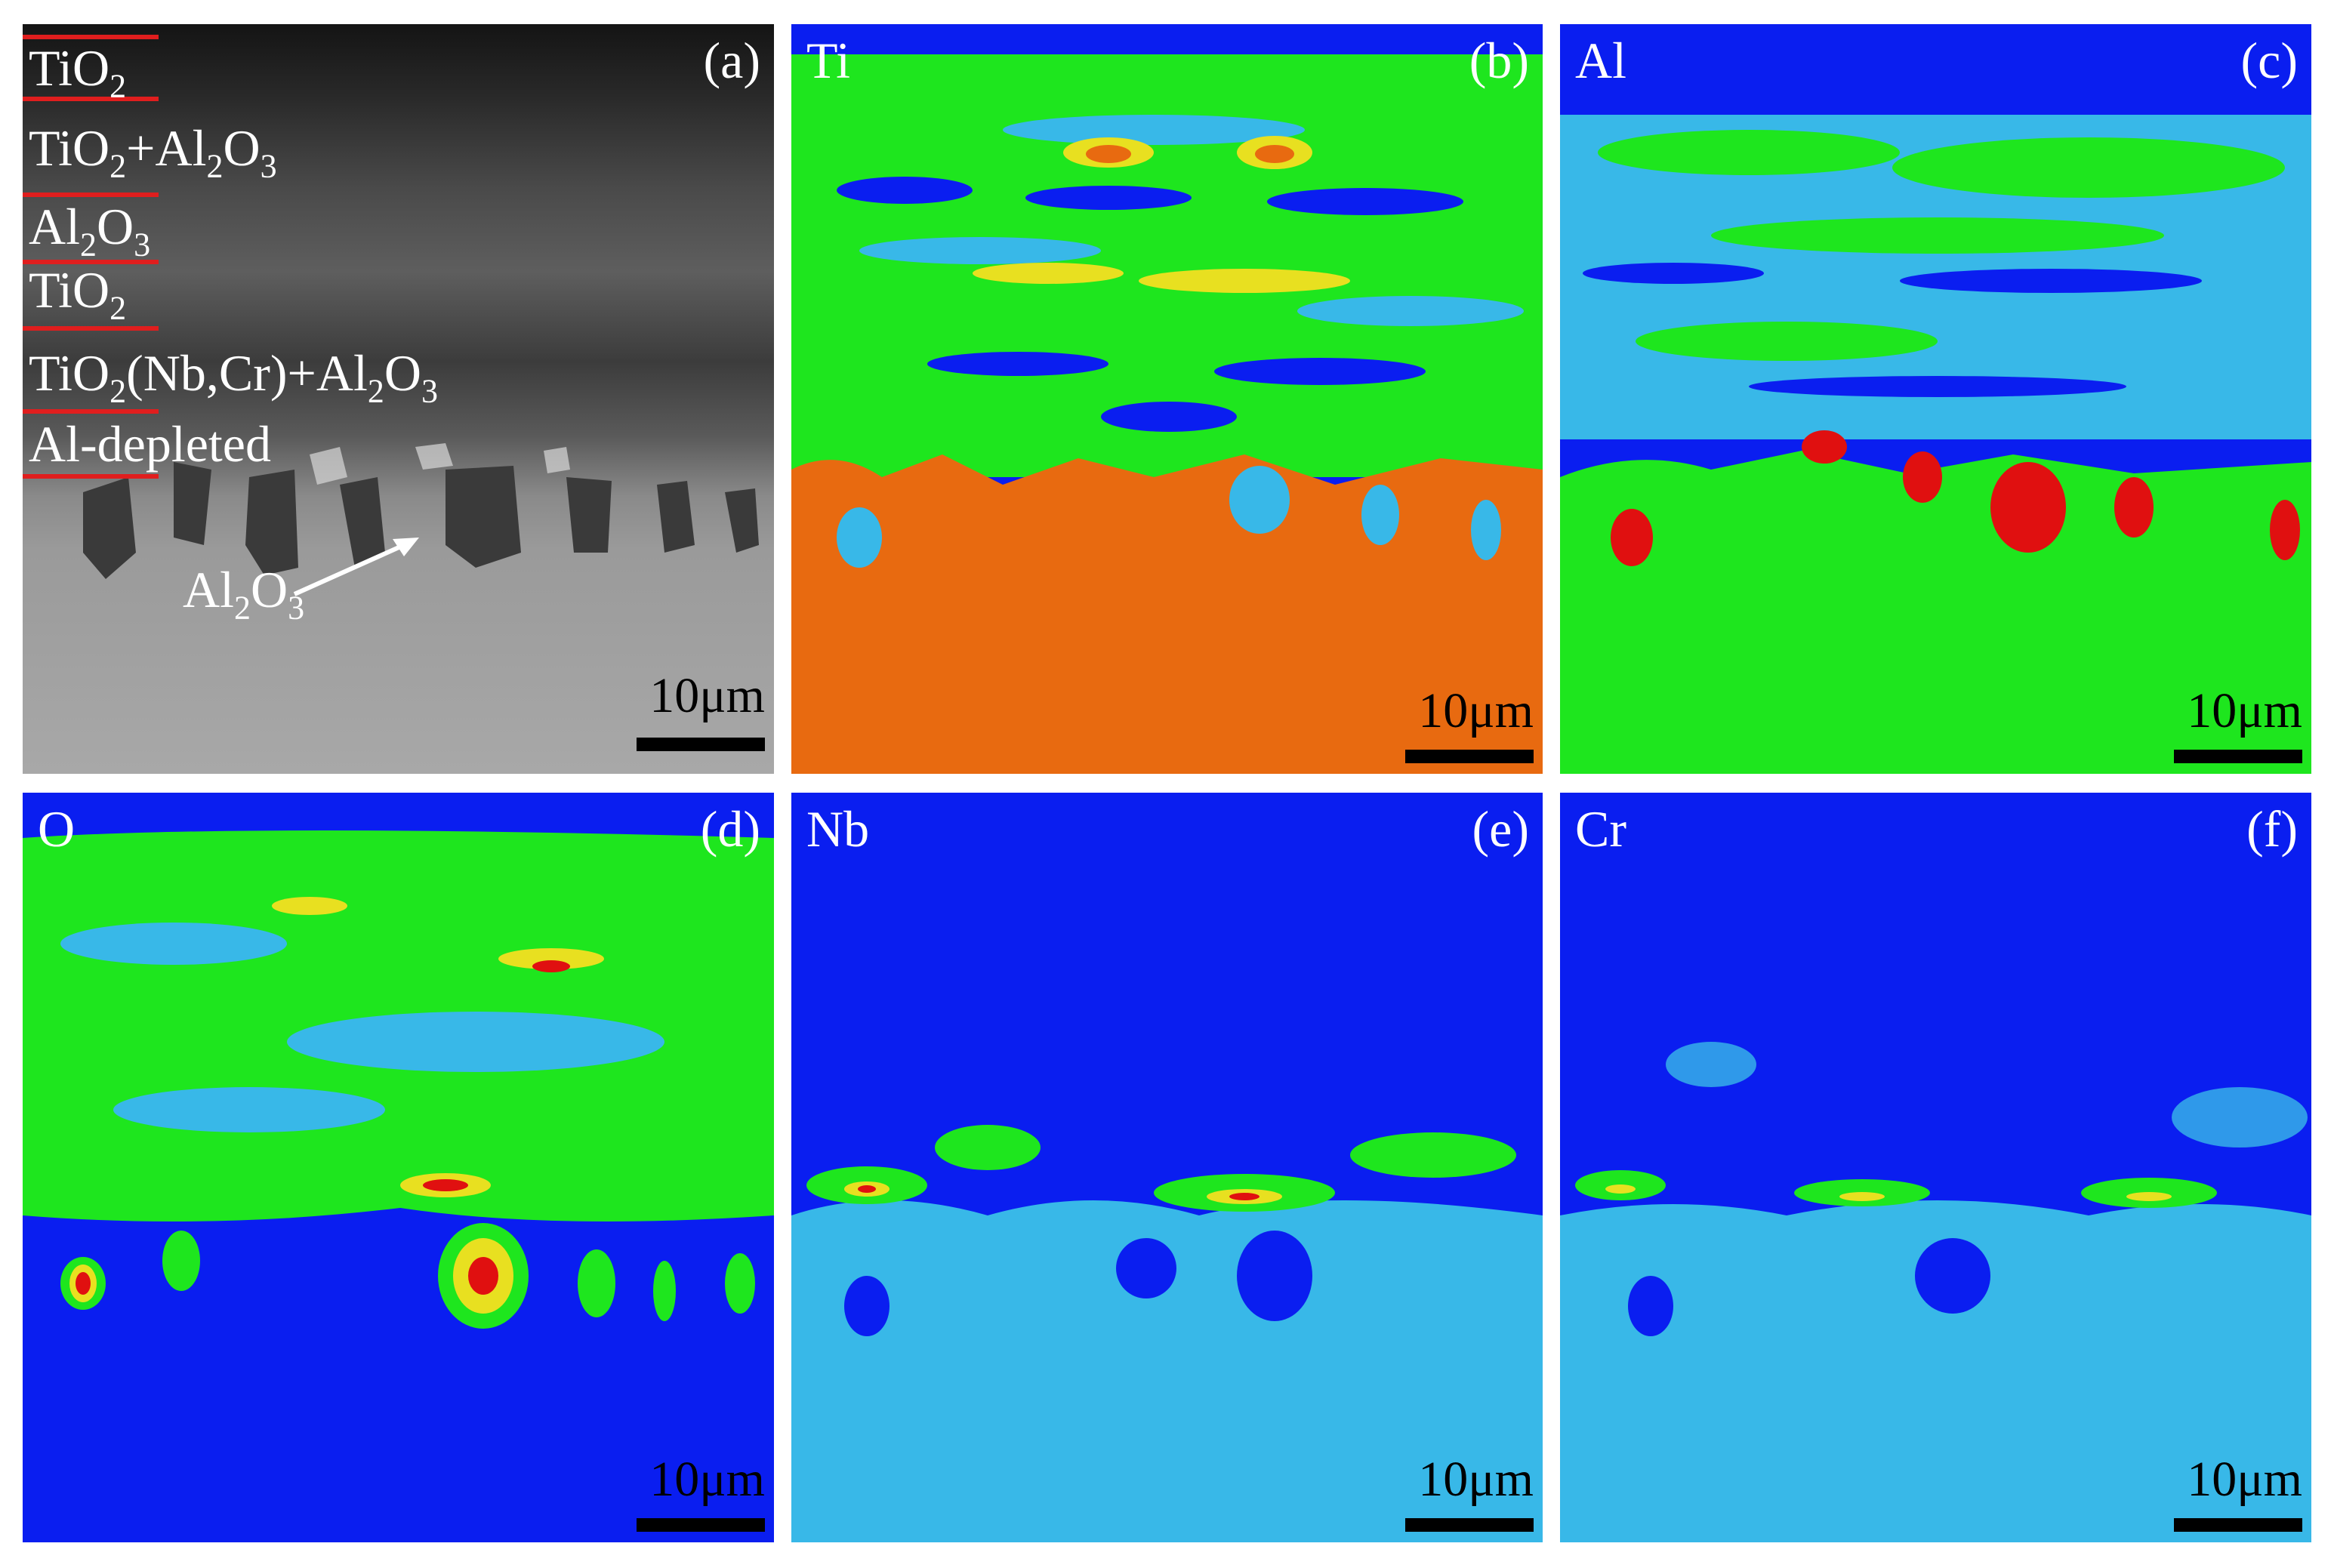  Describe the element at coordinates (731, 60) in the screenshot. I see `panel-label: (a)` at that location.